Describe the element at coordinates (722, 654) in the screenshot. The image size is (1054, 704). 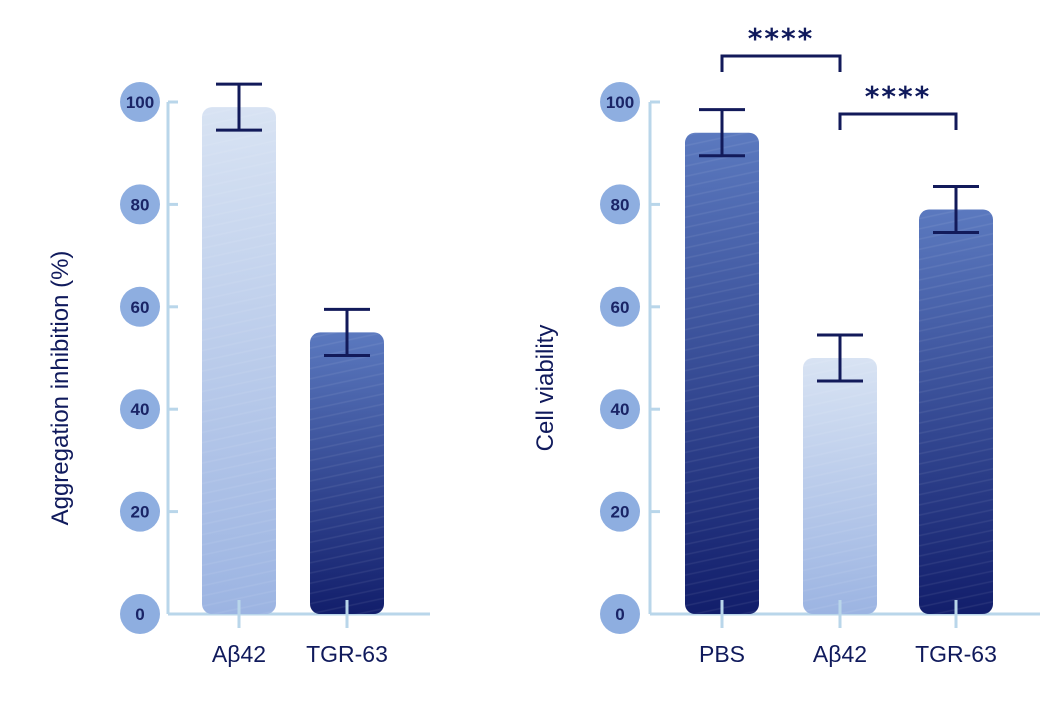
I see `x-category-label: PBS` at that location.